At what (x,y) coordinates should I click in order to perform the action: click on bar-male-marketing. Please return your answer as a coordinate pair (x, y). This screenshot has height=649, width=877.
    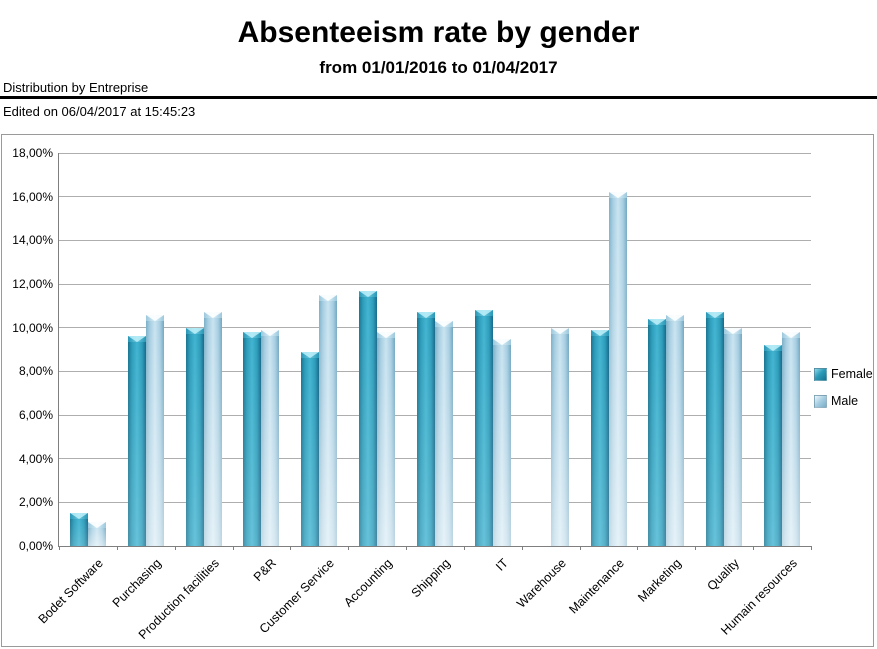
    Looking at the image, I should click on (675, 430).